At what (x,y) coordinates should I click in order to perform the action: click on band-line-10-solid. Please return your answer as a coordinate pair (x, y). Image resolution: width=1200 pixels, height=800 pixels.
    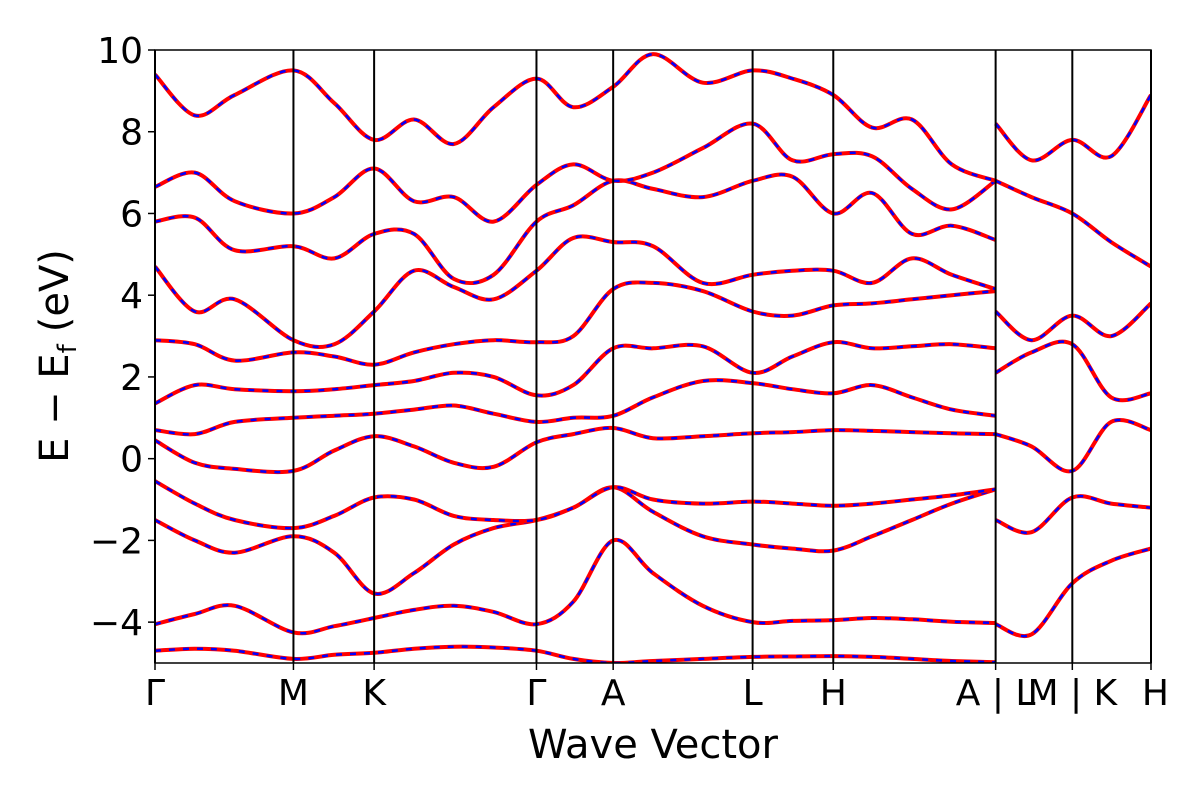
    Looking at the image, I should click on (576, 172).